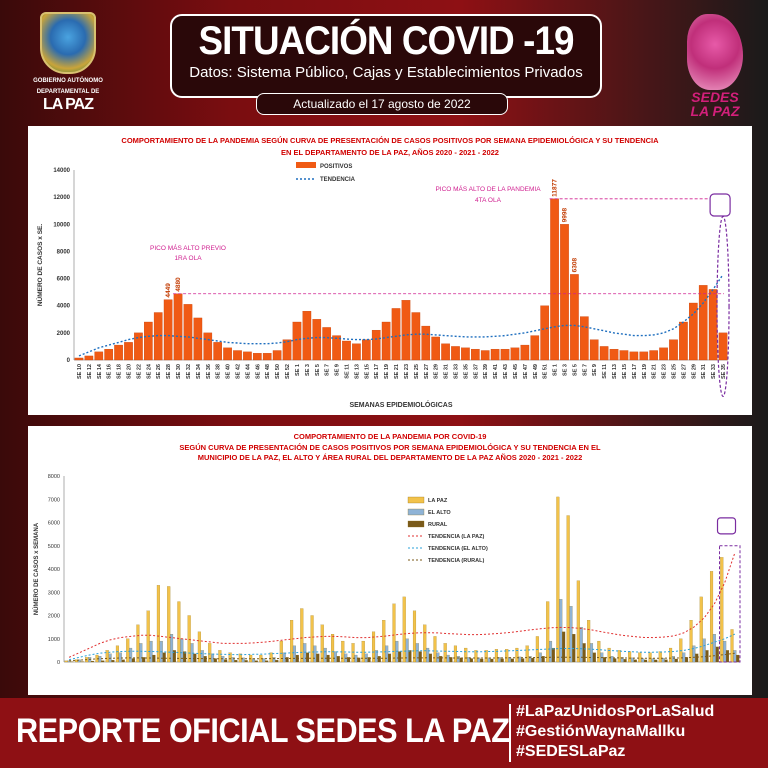 The height and width of the screenshot is (768, 768). I want to click on logo-left-text3: LA PAZ, so click(68, 104).